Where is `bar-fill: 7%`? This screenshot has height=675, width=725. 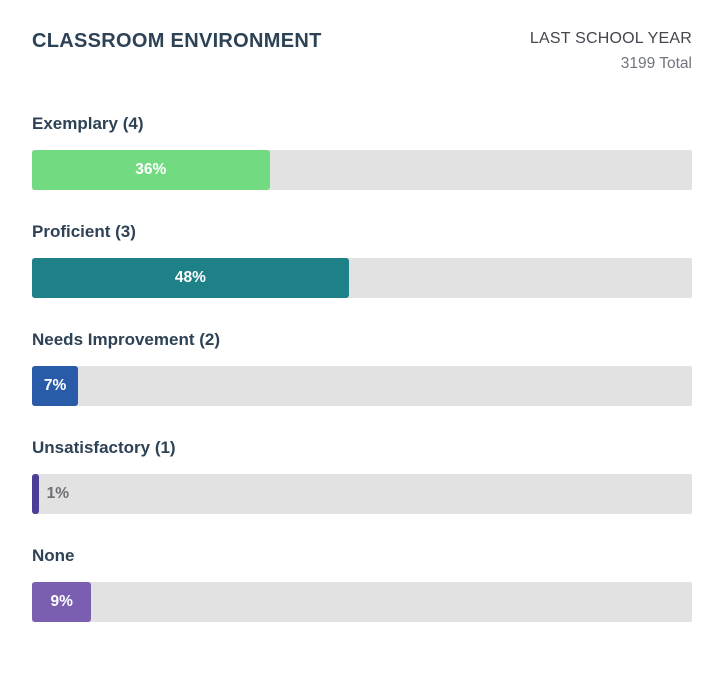
bar-fill: 7% is located at coordinates (55, 386).